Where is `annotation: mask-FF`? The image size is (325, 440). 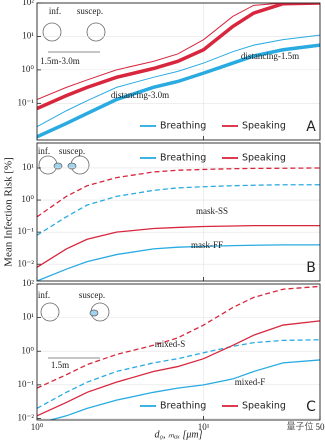
annotation: mask-FF is located at coordinates (207, 245).